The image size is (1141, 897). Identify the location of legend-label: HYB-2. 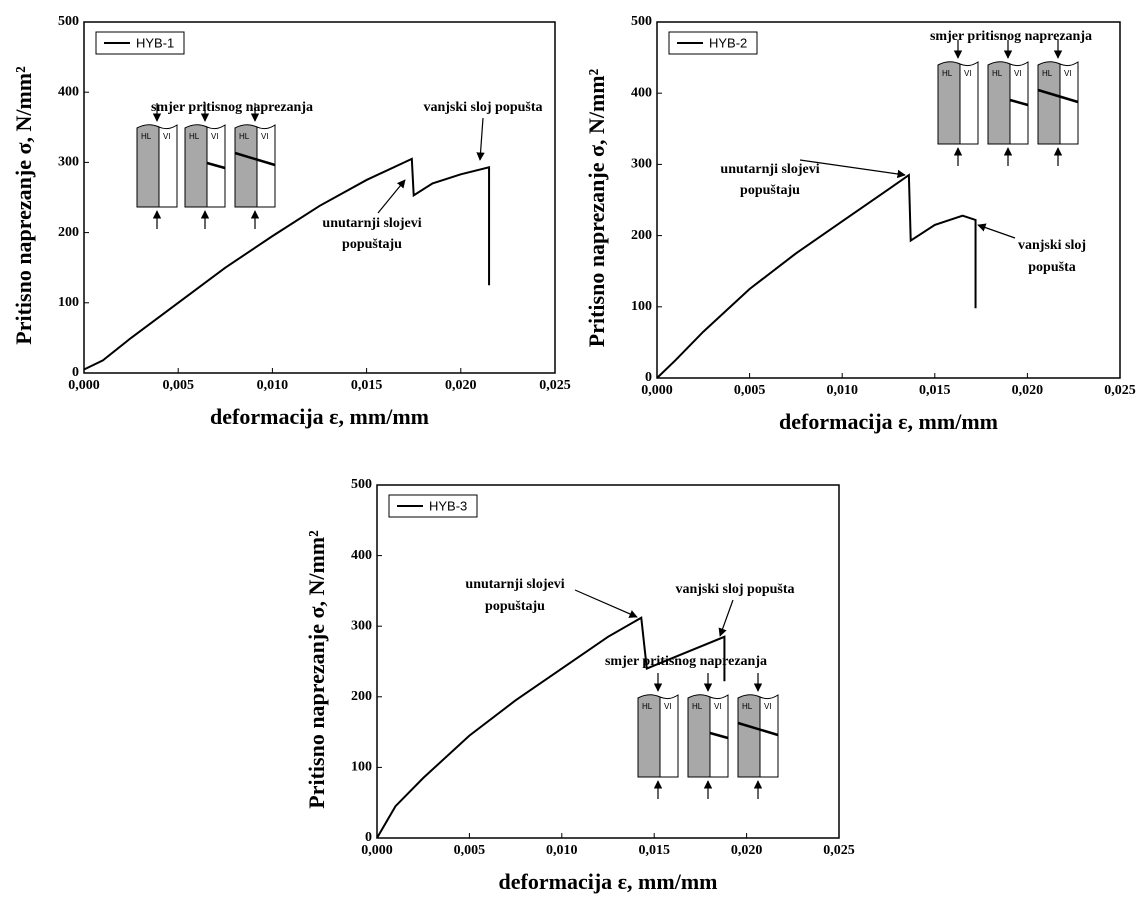
(728, 42).